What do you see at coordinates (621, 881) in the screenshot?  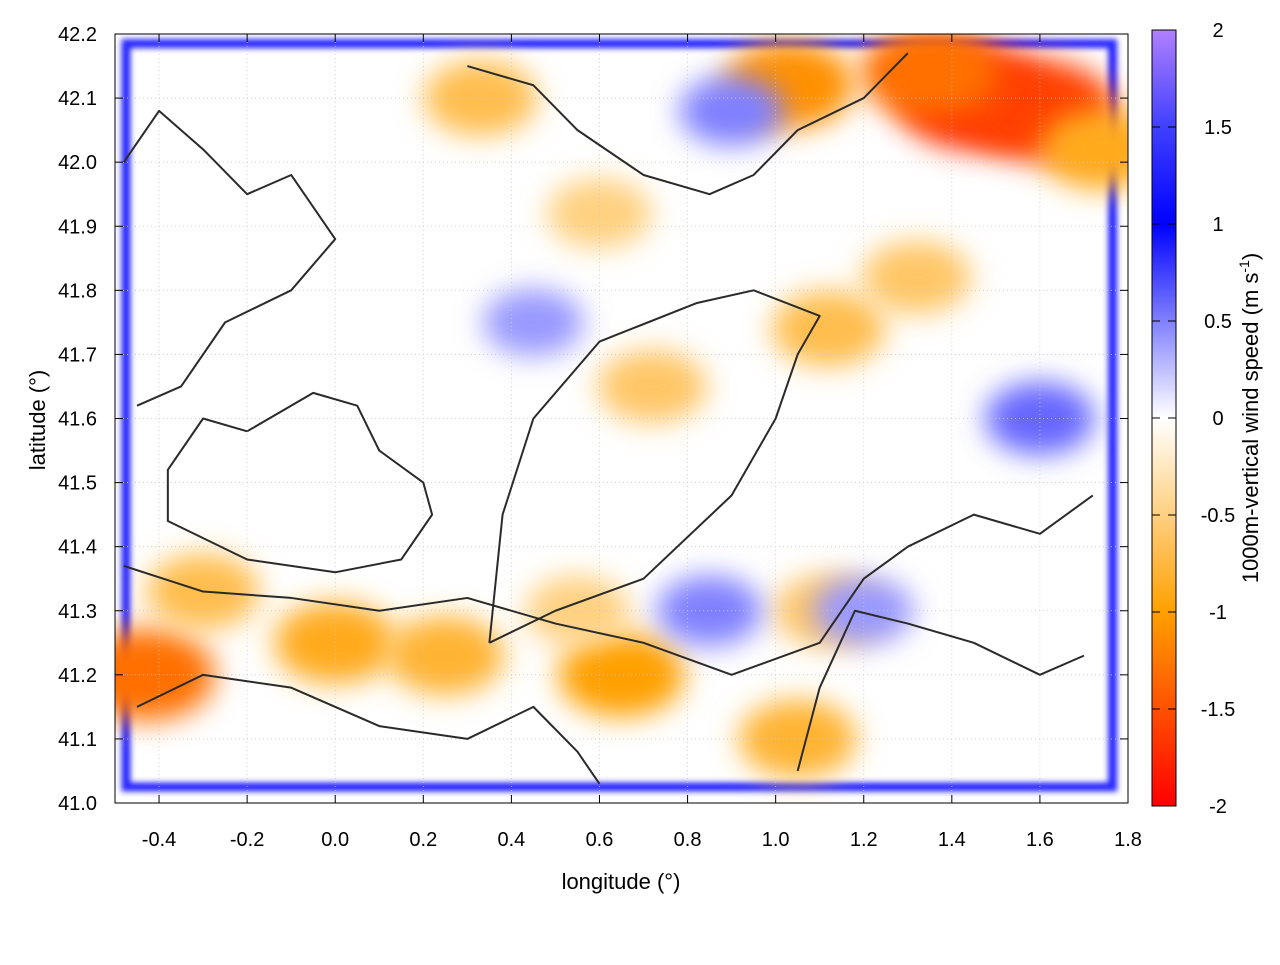 I see `x-axis-label: longitude (°)` at bounding box center [621, 881].